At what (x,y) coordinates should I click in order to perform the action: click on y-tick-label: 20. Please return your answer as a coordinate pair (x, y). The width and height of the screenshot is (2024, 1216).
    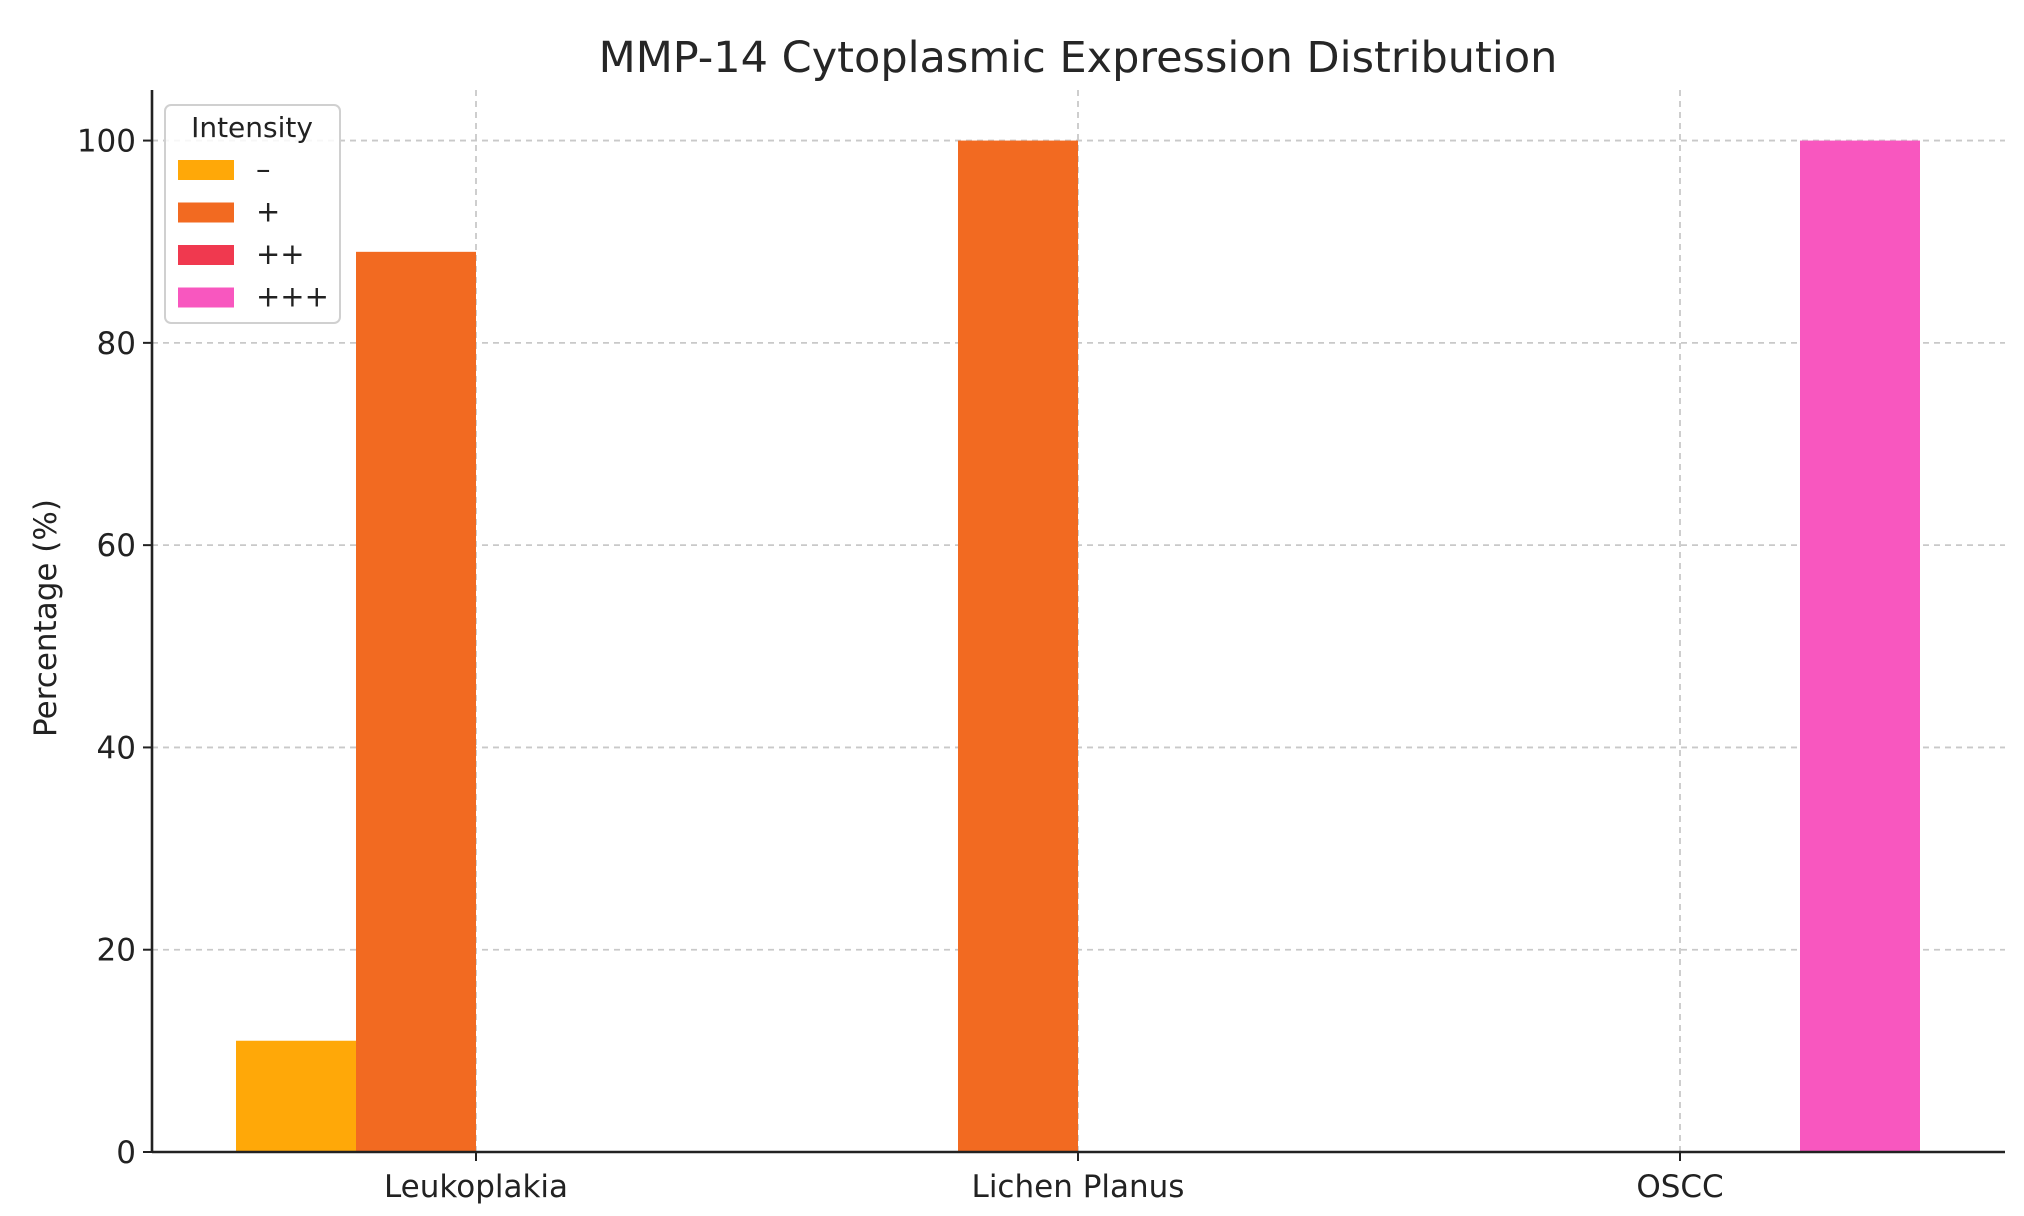
    Looking at the image, I should click on (116, 951).